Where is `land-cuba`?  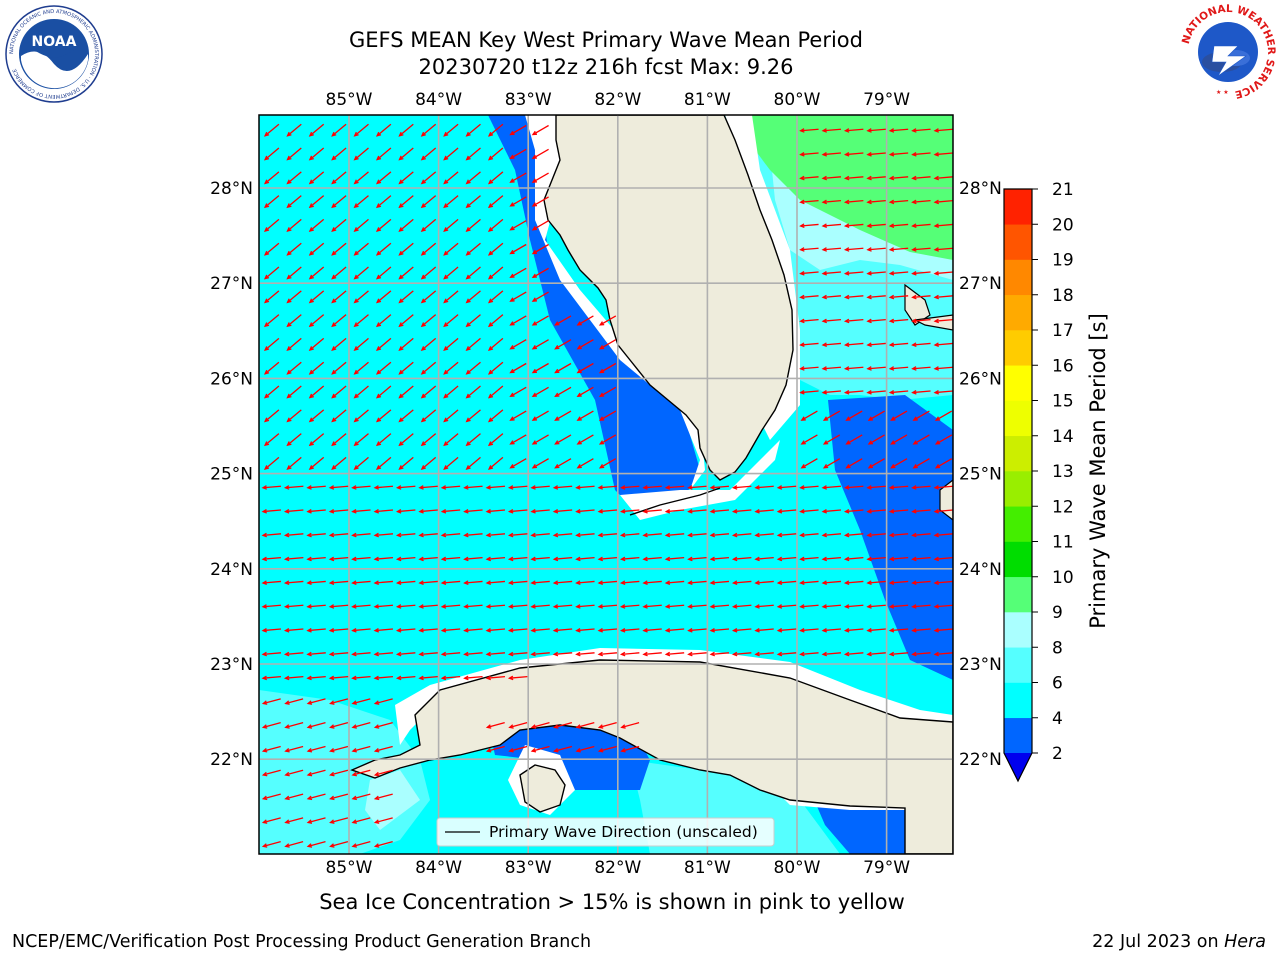 land-cuba is located at coordinates (651, 756).